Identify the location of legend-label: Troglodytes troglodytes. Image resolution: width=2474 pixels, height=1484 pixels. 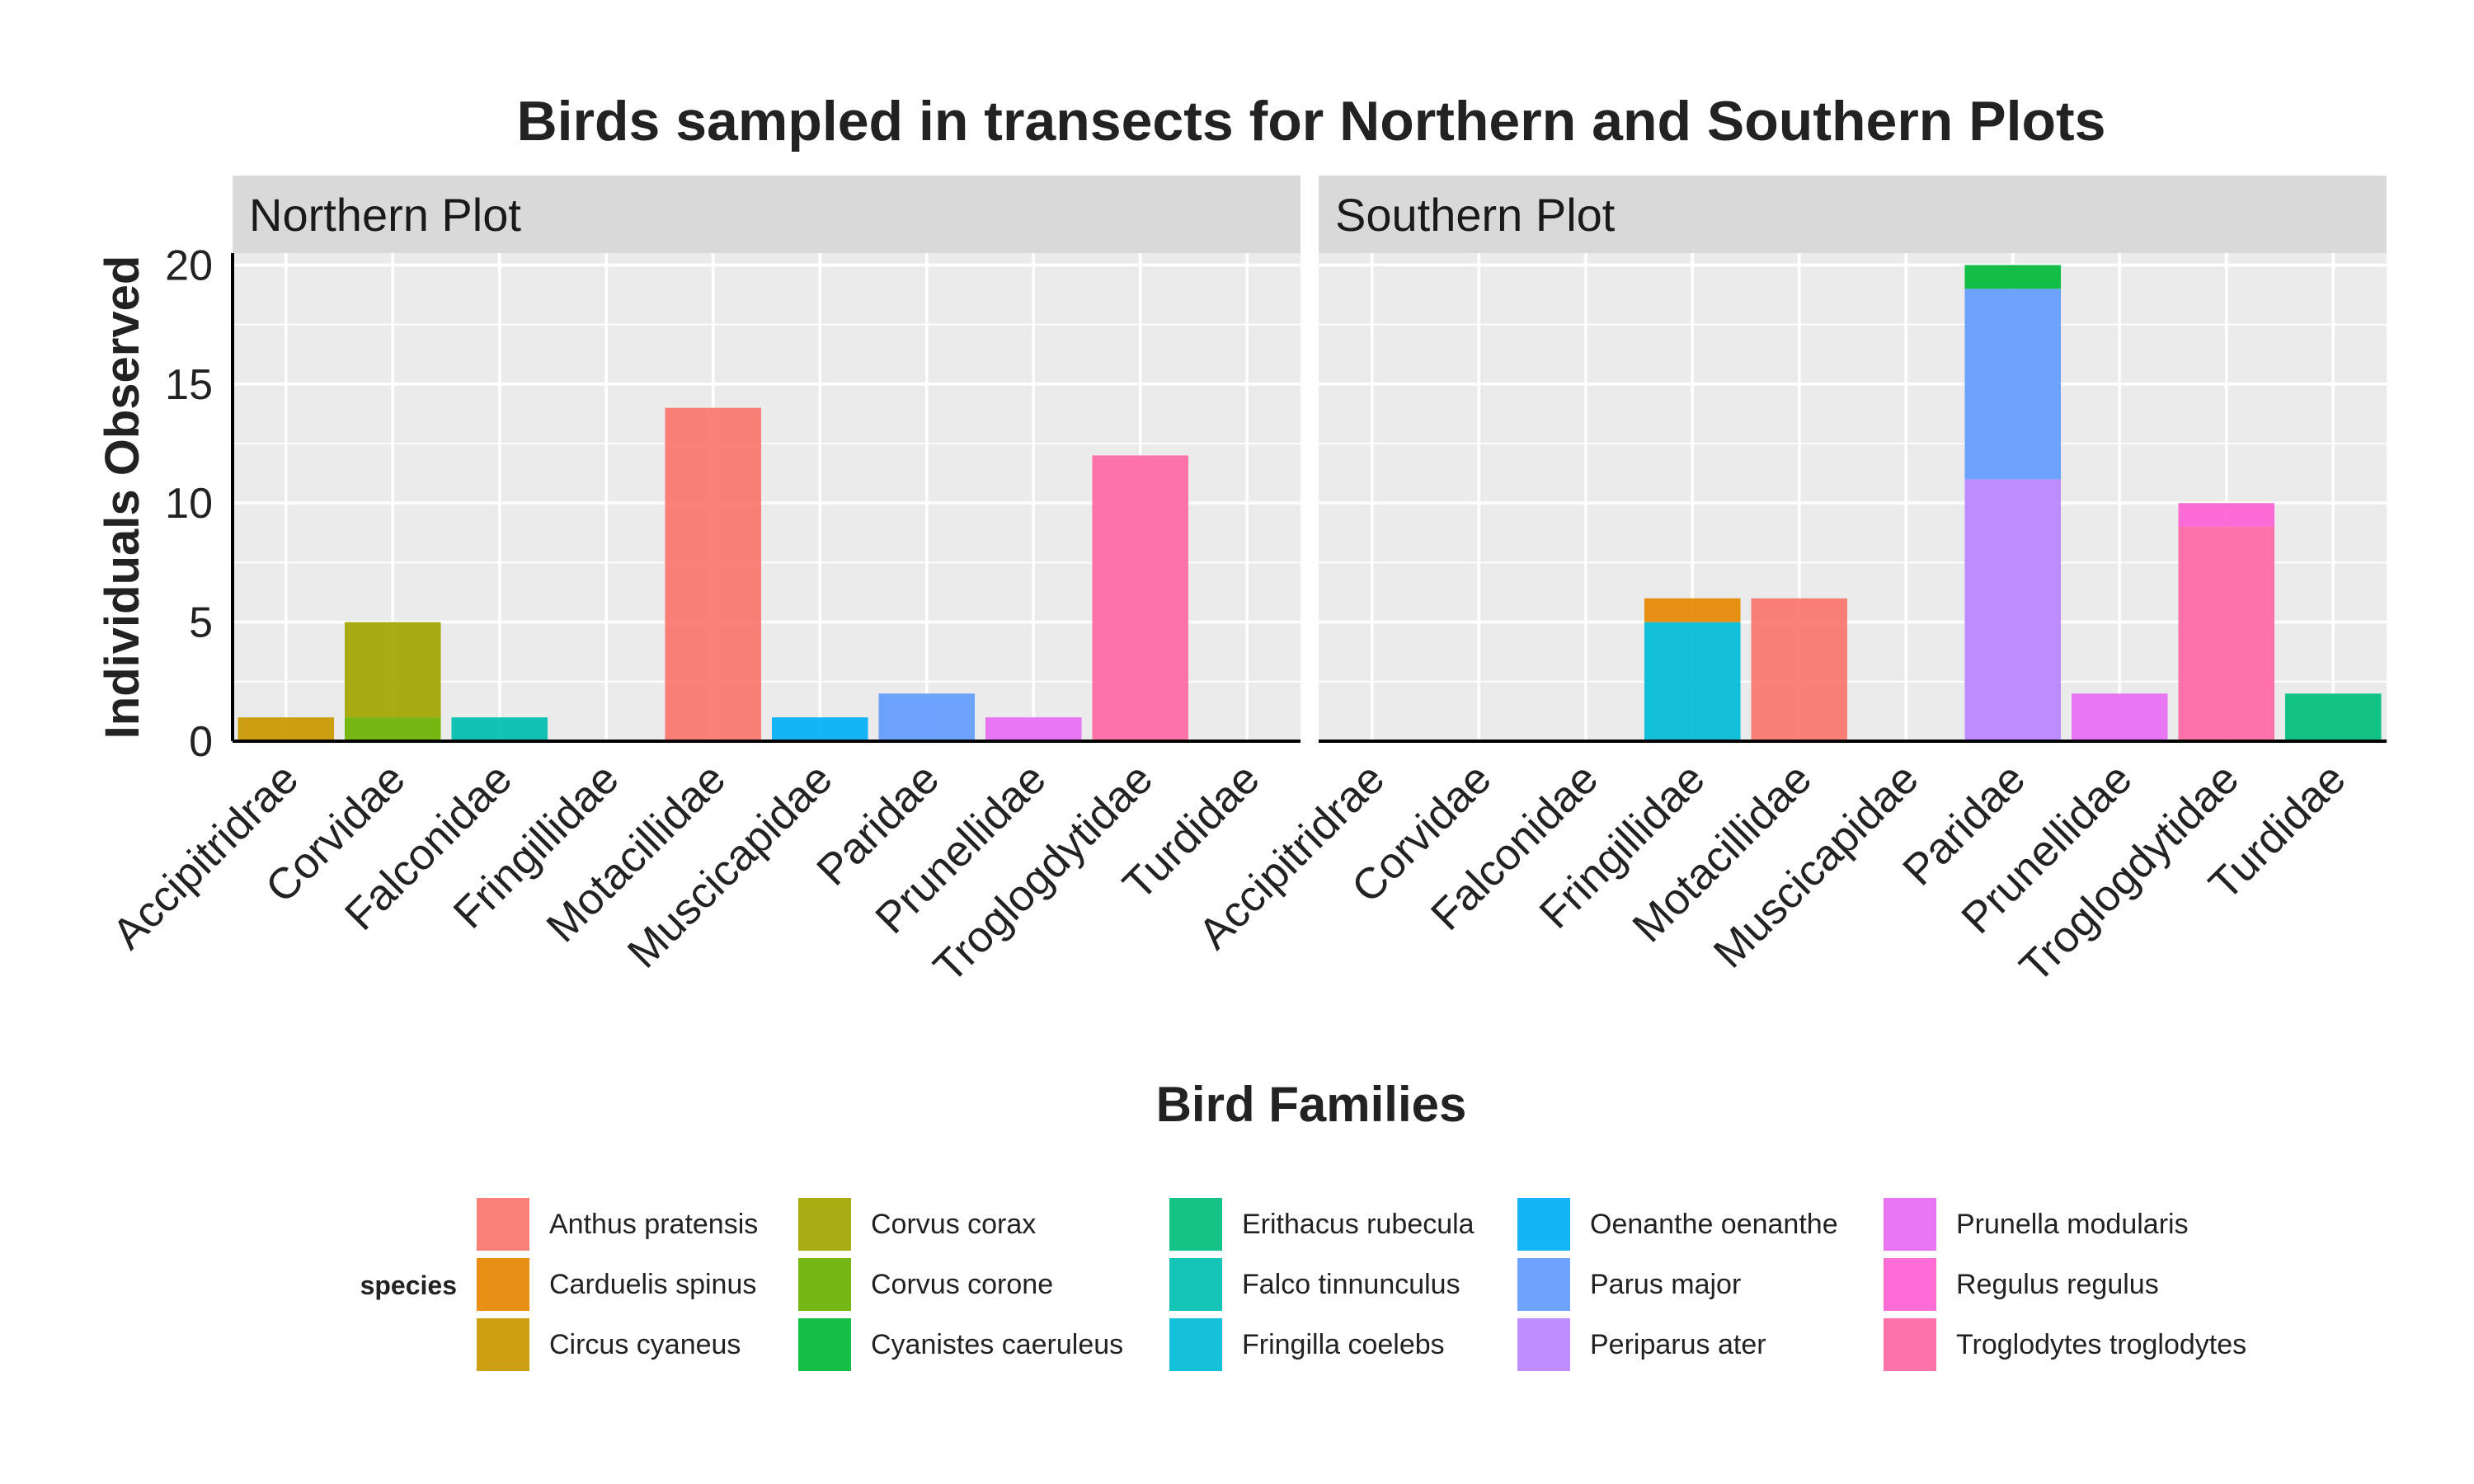
(2101, 1344).